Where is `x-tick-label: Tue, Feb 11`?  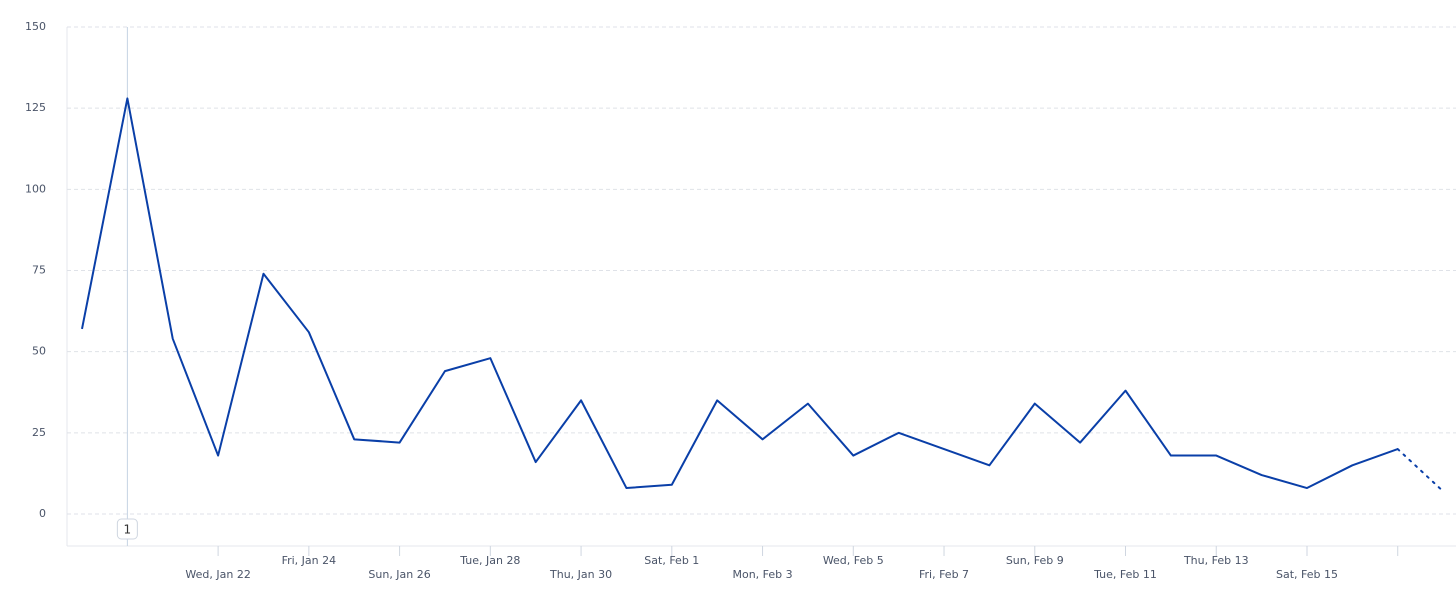
x-tick-label: Tue, Feb 11 is located at coordinates (1125, 574).